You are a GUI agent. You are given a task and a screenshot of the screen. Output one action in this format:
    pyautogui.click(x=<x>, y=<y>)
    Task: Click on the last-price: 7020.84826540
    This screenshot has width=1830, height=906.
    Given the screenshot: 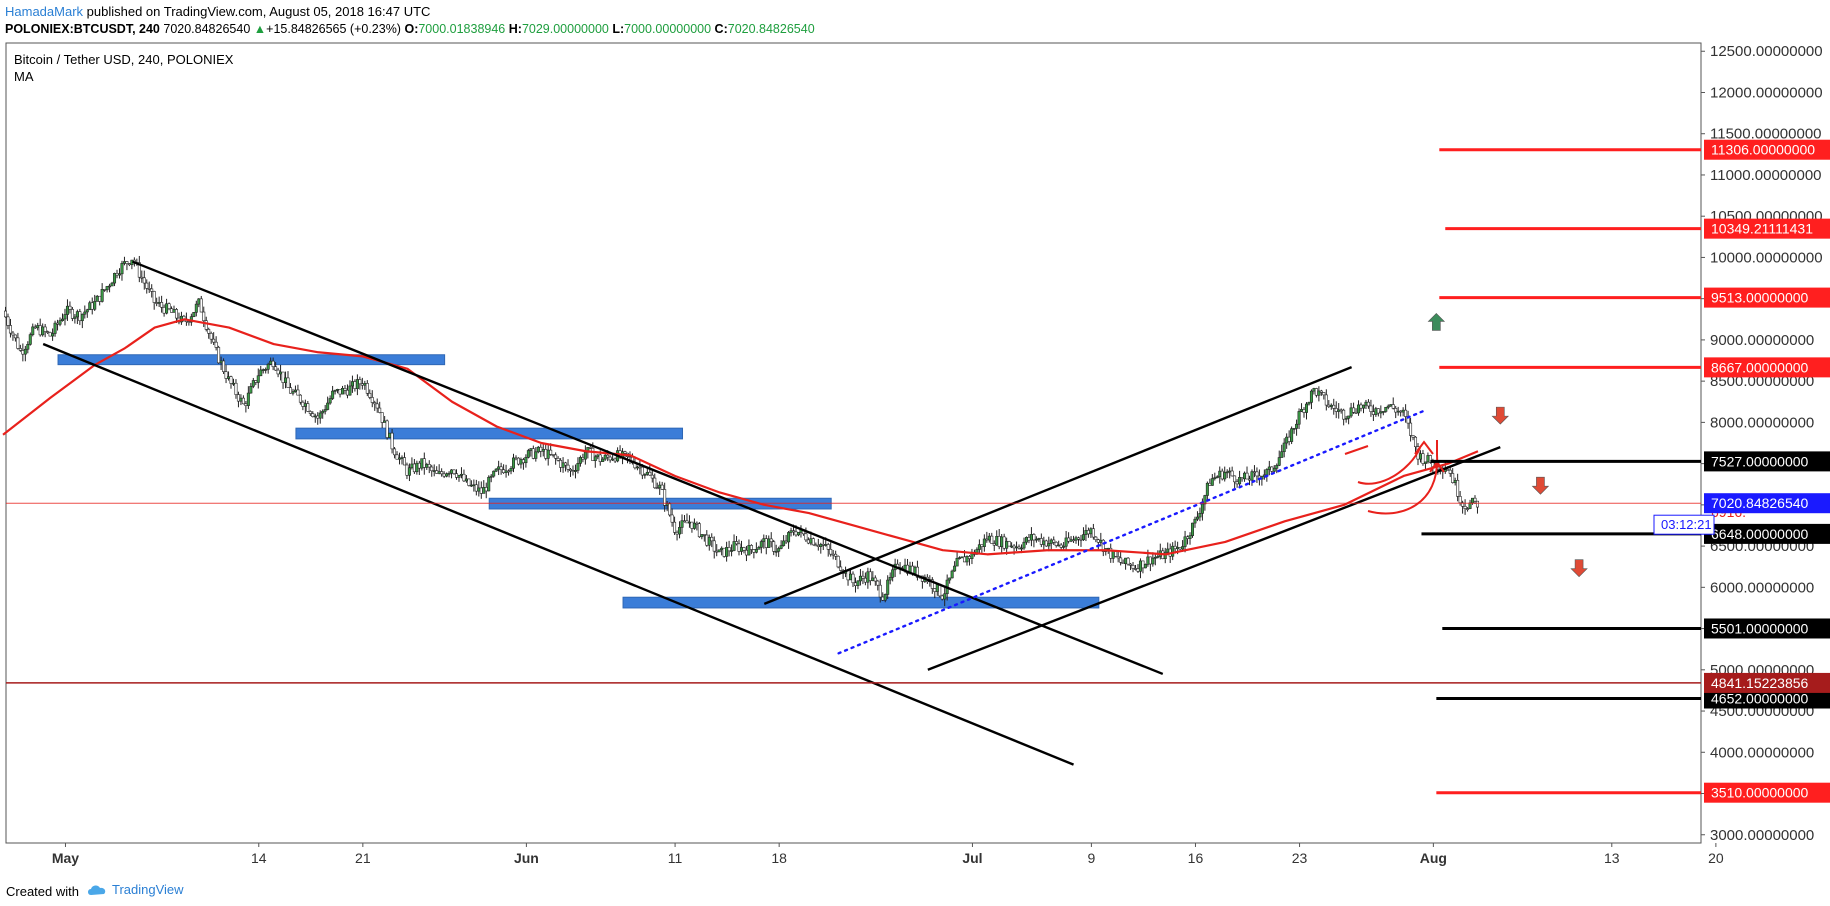 What is the action you would take?
    pyautogui.click(x=207, y=29)
    